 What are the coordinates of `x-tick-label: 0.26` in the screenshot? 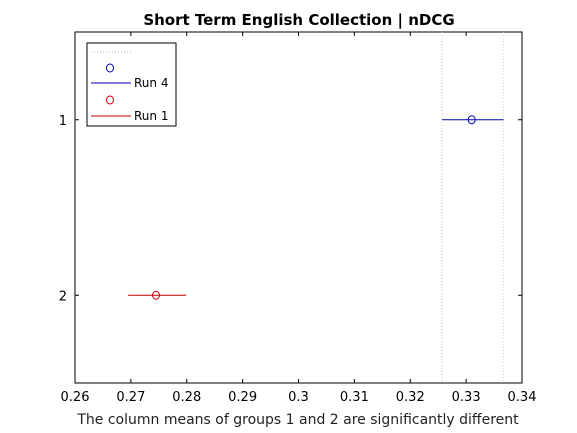 It's located at (75, 397).